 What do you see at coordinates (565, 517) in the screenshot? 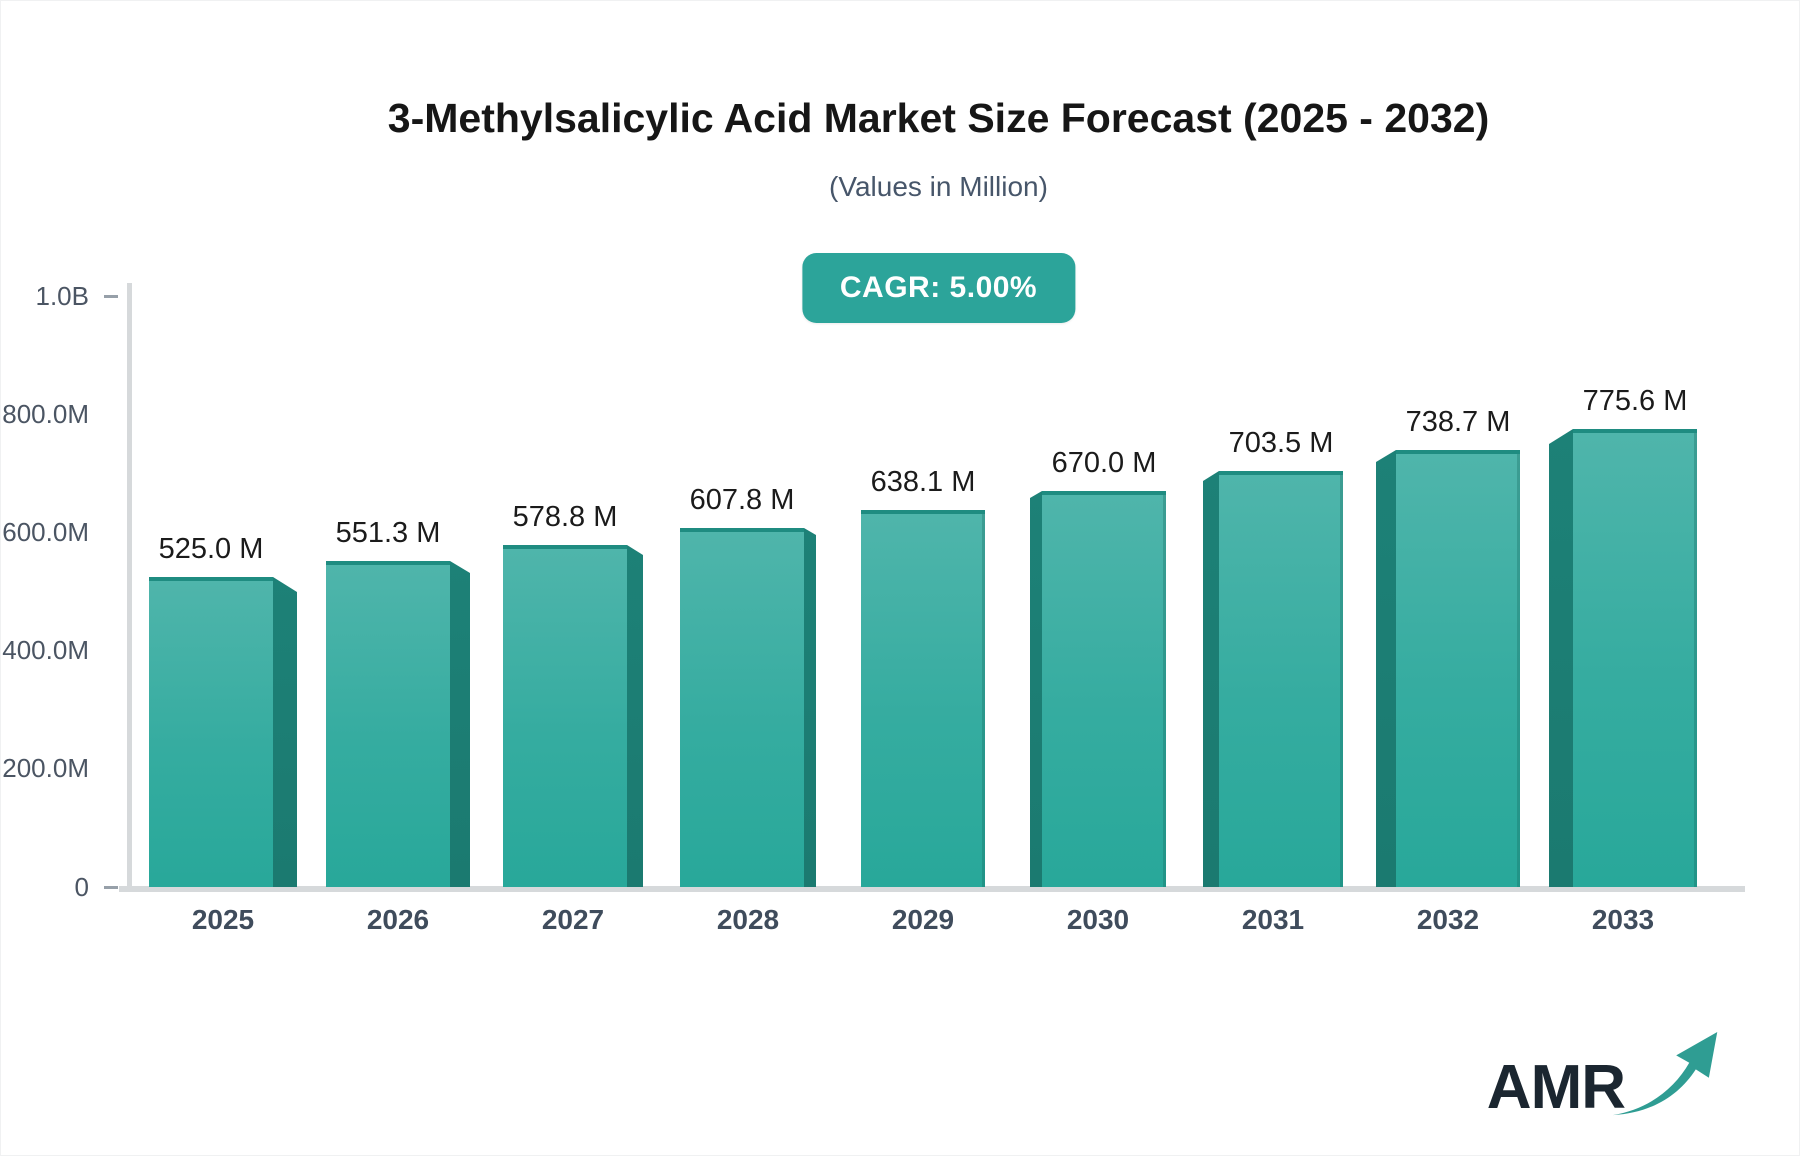
I see `bar-value-label-2027: 578.8 M` at bounding box center [565, 517].